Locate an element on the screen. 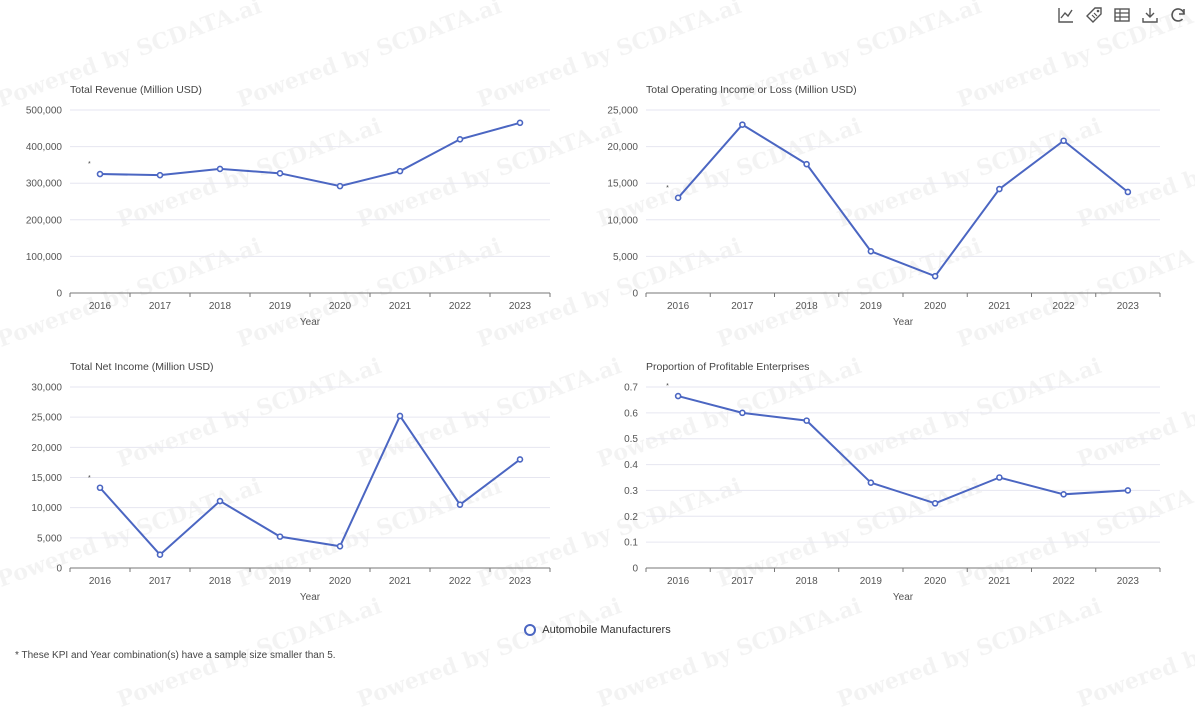 Image resolution: width=1195 pixels, height=713 pixels. y-tick-label: 10,000 is located at coordinates (622, 220).